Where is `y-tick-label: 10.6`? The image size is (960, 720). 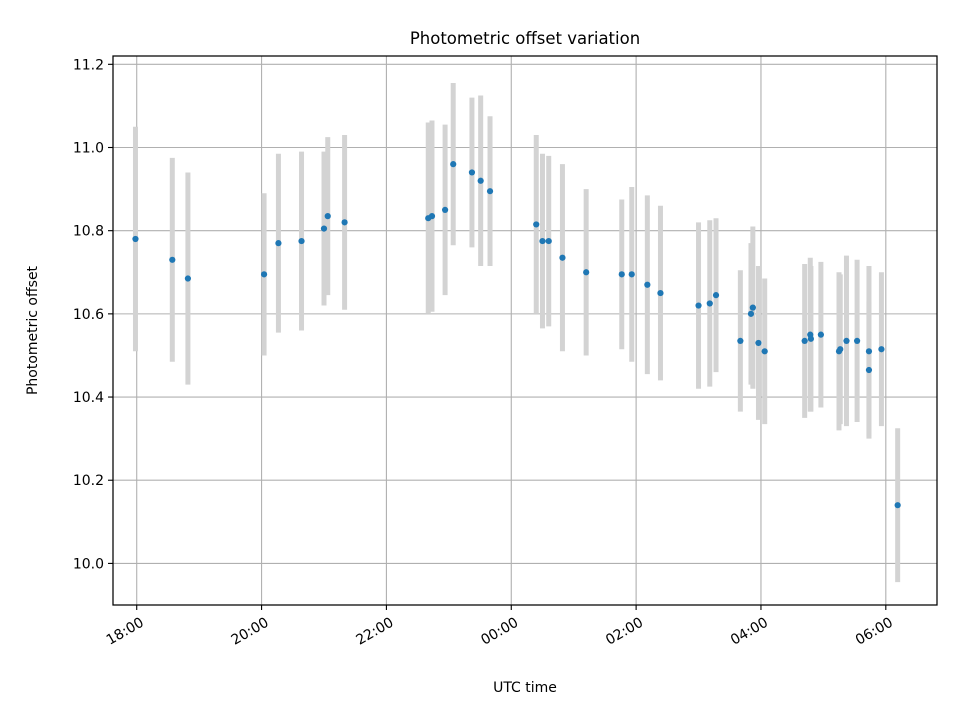 y-tick-label: 10.6 is located at coordinates (88, 315).